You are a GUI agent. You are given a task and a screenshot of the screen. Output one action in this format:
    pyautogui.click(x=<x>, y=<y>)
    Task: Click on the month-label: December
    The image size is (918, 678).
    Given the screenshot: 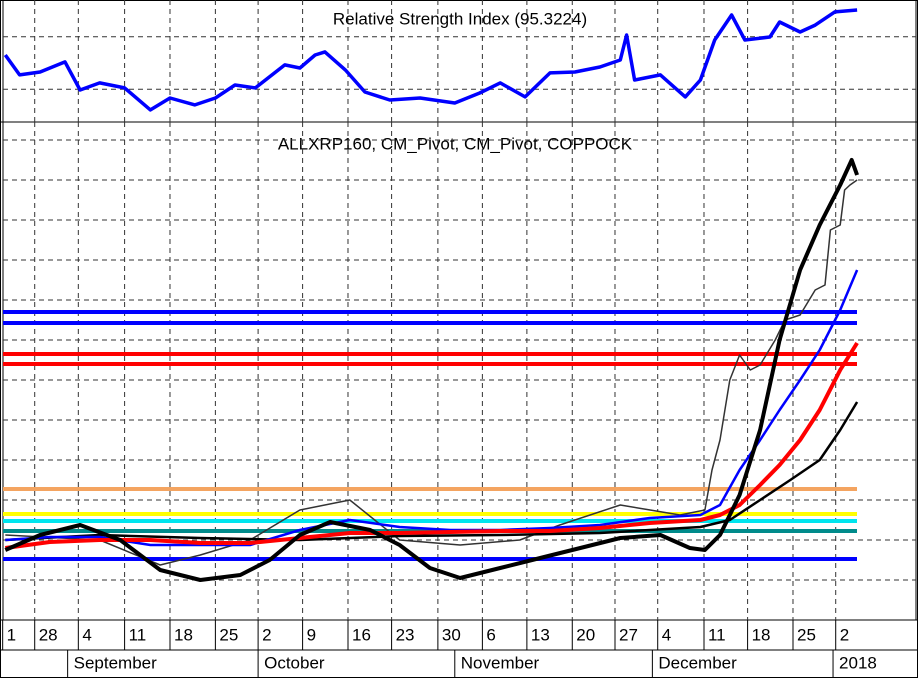 What is the action you would take?
    pyautogui.click(x=697, y=662)
    